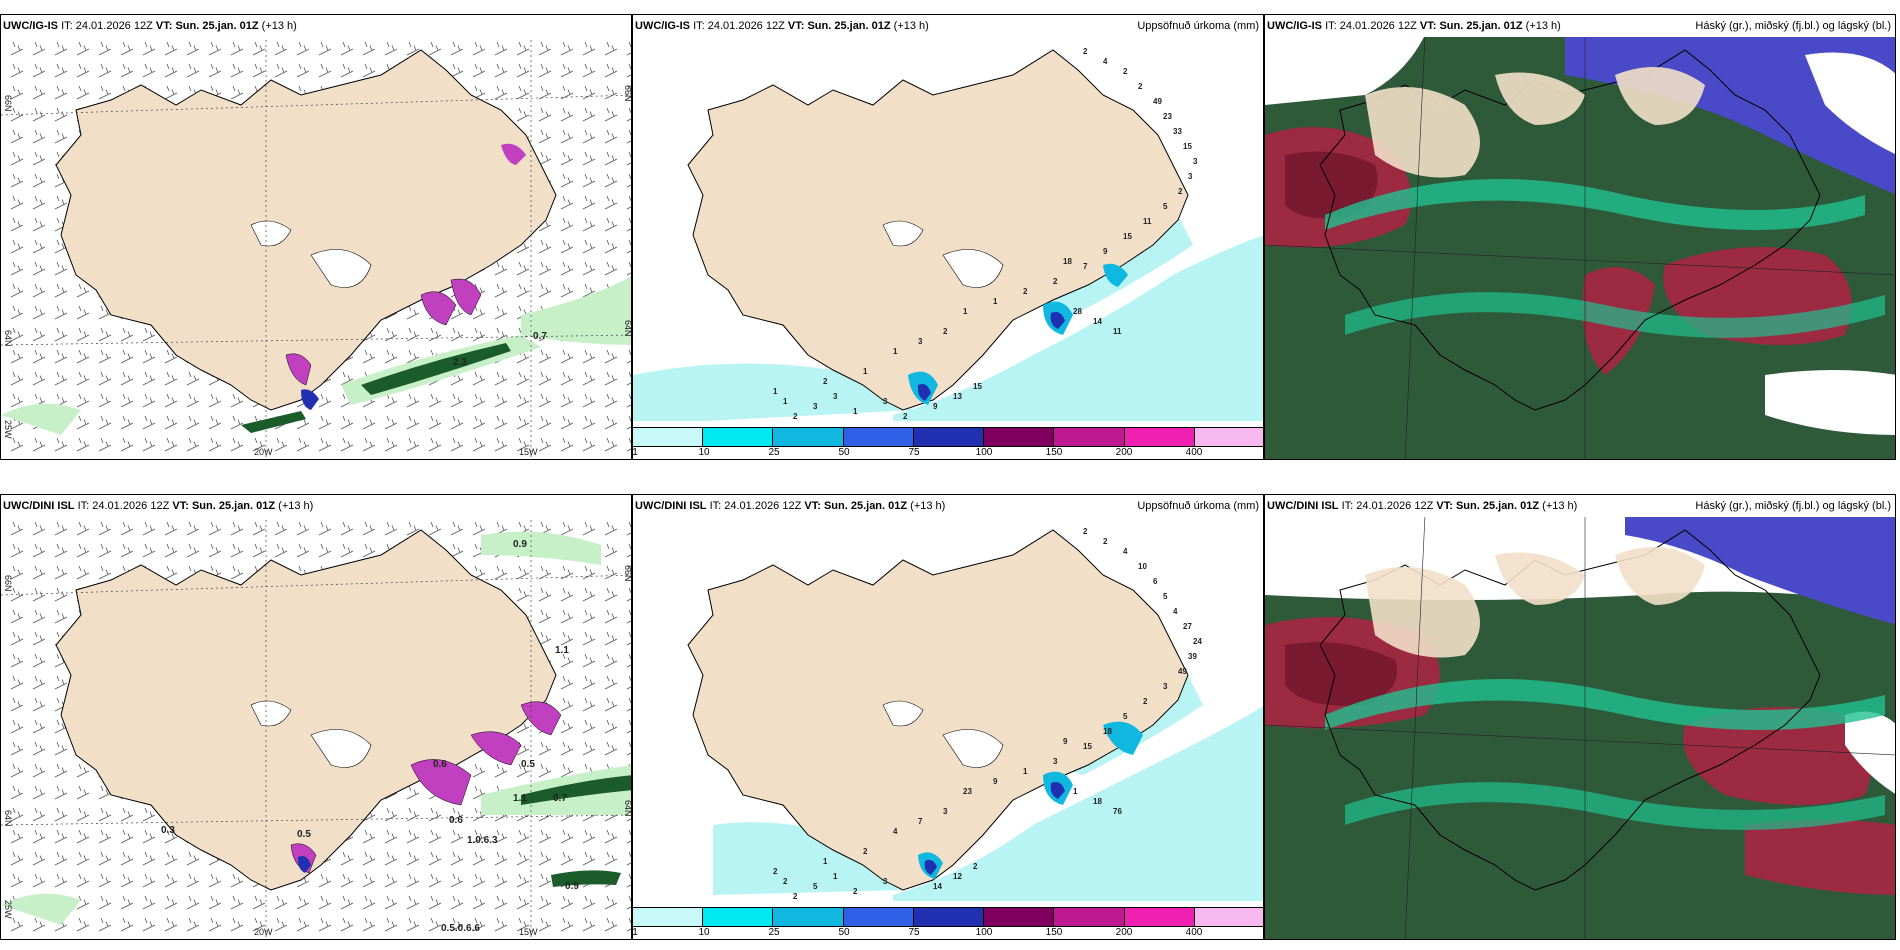  I want to click on precip-value: 9, so click(1065, 741).